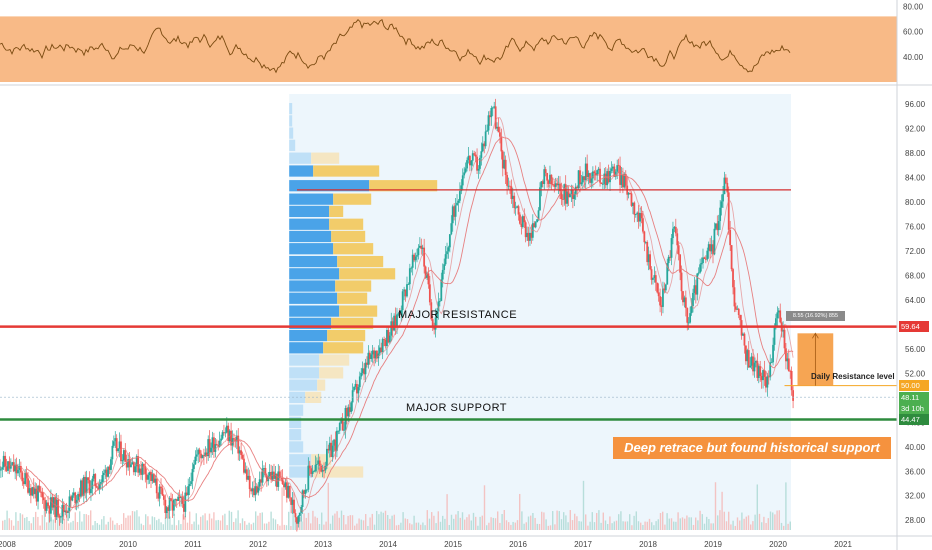  I want to click on time-tick-label: 2014, so click(388, 544).